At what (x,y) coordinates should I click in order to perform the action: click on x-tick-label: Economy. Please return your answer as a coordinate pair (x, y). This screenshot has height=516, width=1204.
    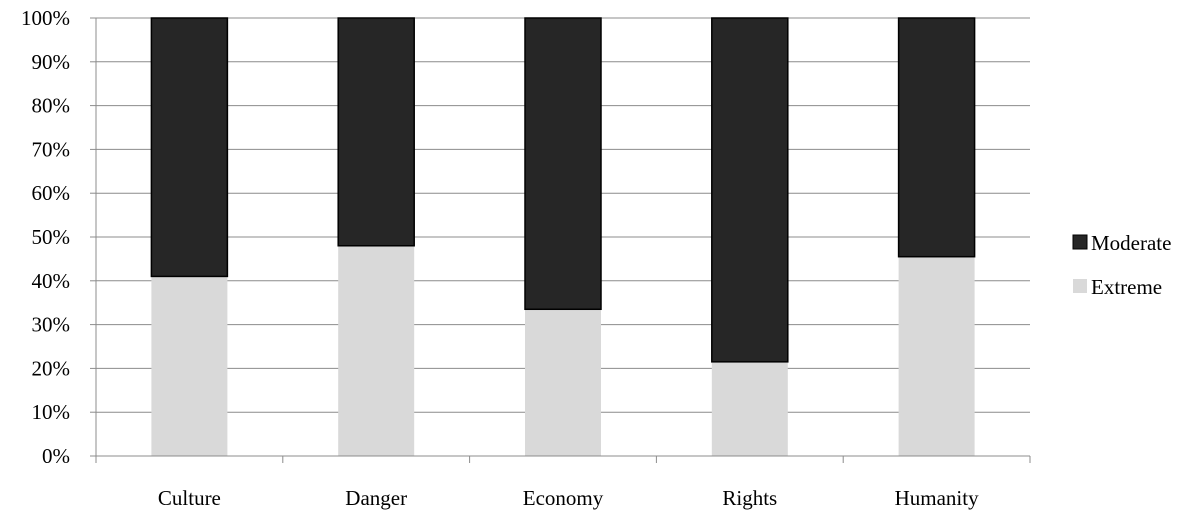
    Looking at the image, I should click on (563, 498).